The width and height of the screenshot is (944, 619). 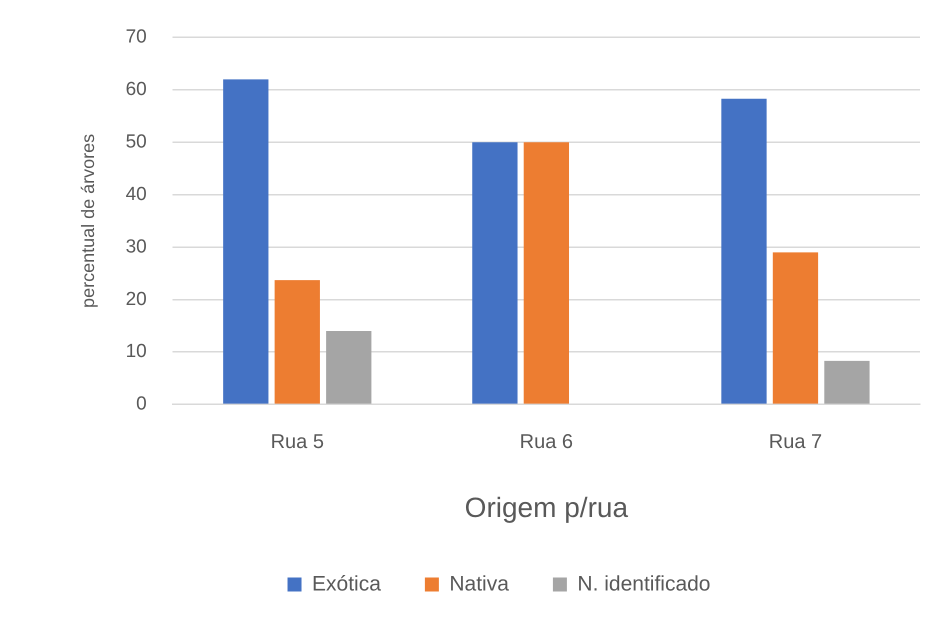 I want to click on y-tick-label: 0, so click(x=141, y=404).